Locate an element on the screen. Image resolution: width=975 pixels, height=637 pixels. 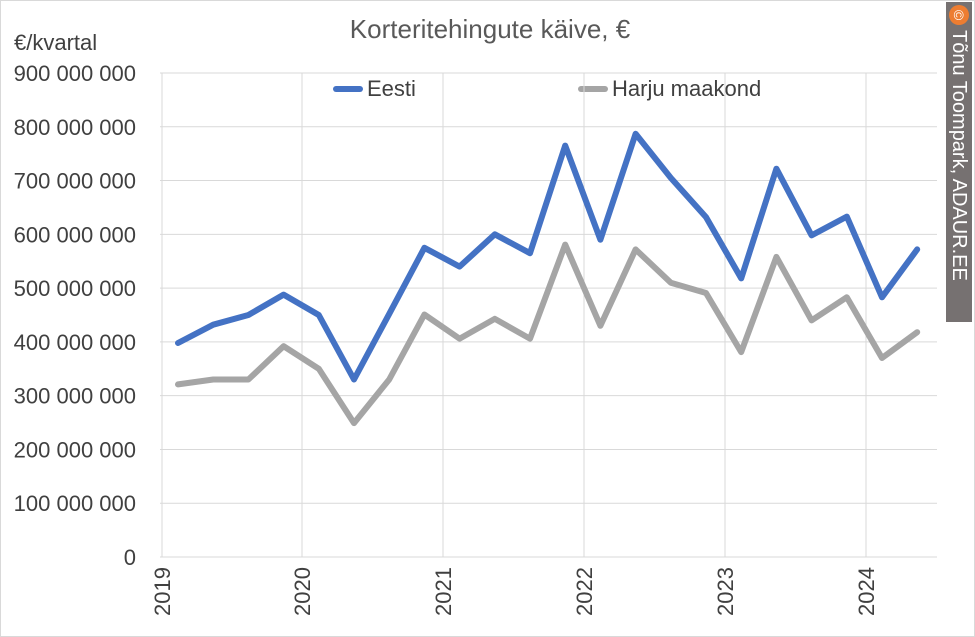
legend-swatch-eesti is located at coordinates (348, 89).